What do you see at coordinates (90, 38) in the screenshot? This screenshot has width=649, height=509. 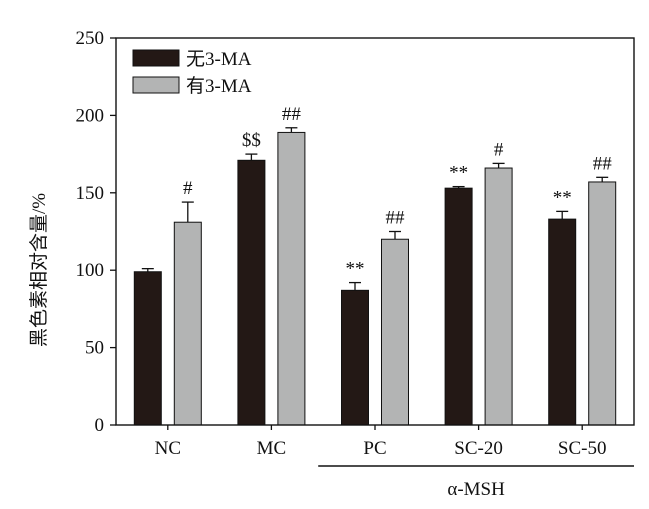 I see `y-tick-label: 250` at bounding box center [90, 38].